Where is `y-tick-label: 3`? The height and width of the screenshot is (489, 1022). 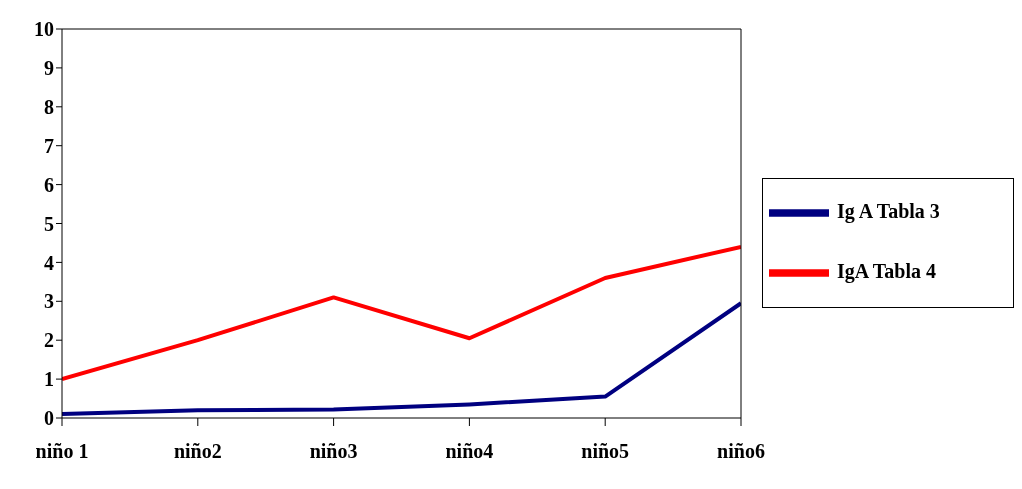 y-tick-label: 3 is located at coordinates (49, 301).